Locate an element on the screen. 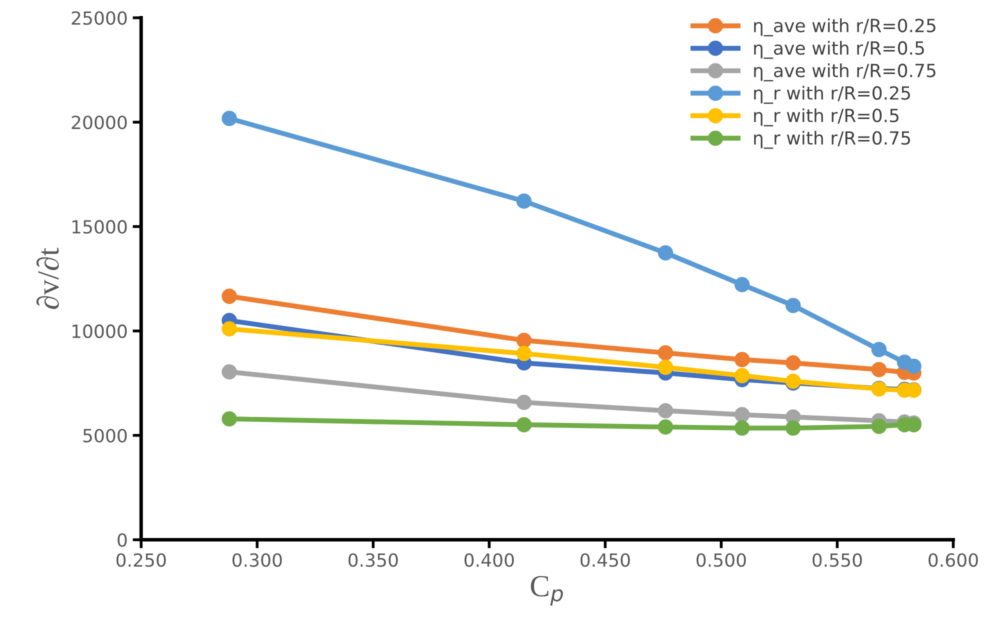  x-axis-title: C$_{p}$ is located at coordinates (546, 591).